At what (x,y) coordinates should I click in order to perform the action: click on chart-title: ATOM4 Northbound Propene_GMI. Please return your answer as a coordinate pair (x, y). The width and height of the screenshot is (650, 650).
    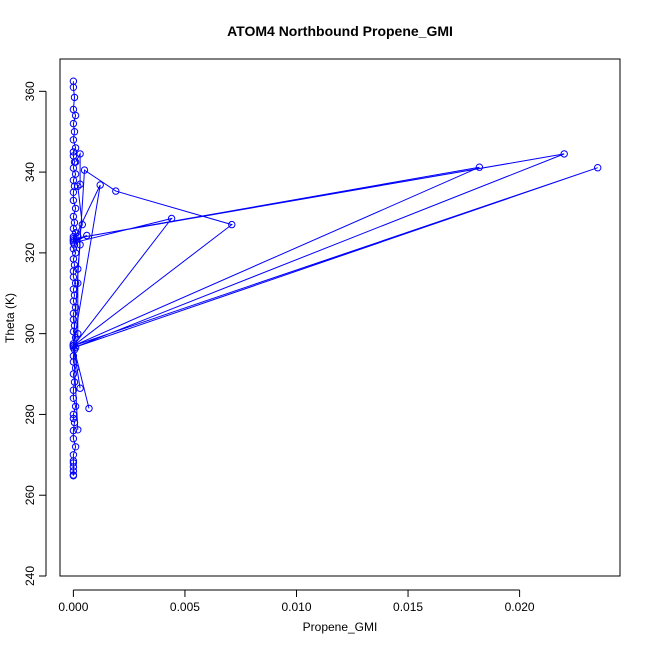
    Looking at the image, I should click on (340, 31).